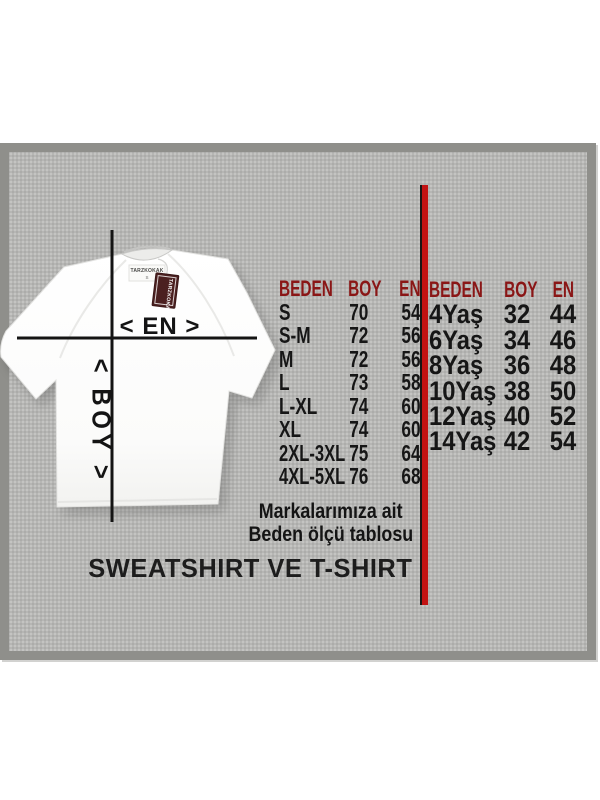  Describe the element at coordinates (298, 405) in the screenshot. I see `cell-size: L-XL` at that location.